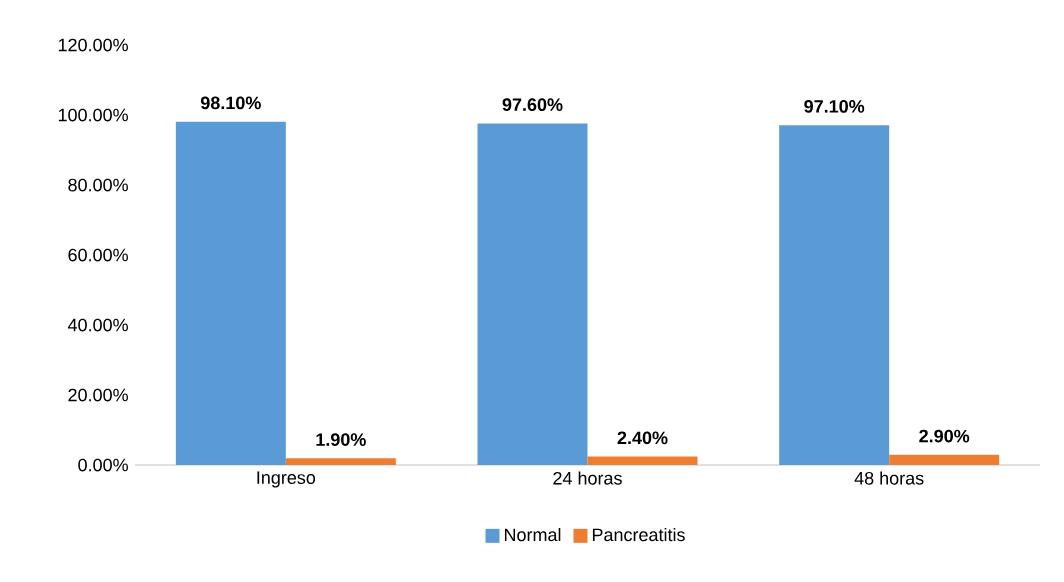 The height and width of the screenshot is (582, 1064). What do you see at coordinates (889, 478) in the screenshot?
I see `x-tick-label: 48 horas` at bounding box center [889, 478].